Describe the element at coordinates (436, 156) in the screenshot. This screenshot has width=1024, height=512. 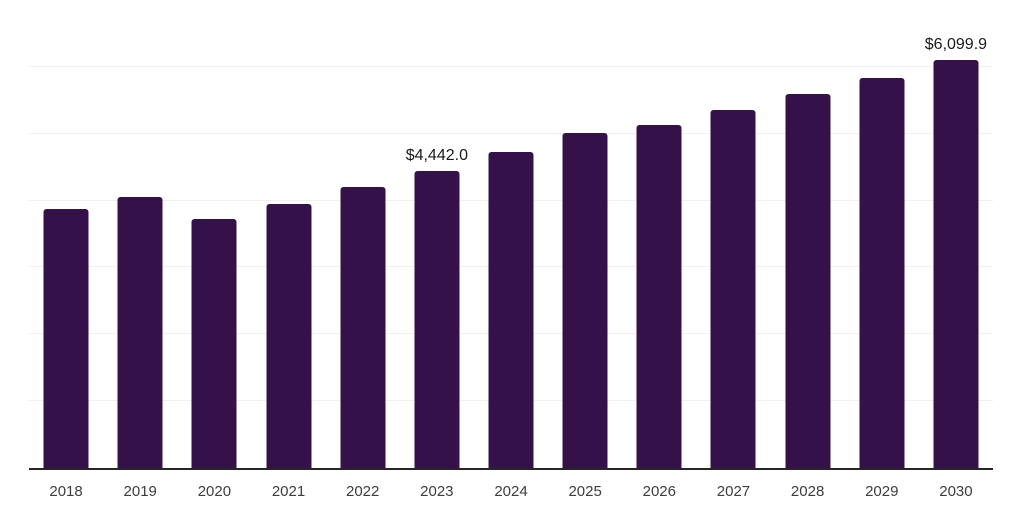
I see `value-label-2023: $4,442.0` at that location.